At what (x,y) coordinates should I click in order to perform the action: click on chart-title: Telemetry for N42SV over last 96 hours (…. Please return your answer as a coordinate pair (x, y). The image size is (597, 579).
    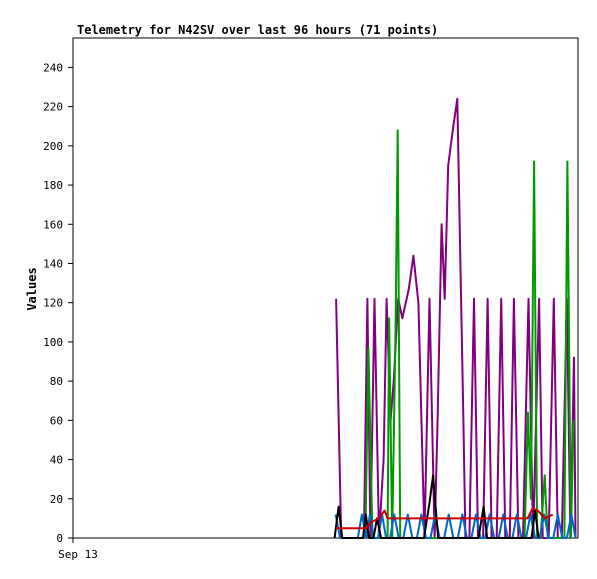
    Looking at the image, I should click on (257, 30).